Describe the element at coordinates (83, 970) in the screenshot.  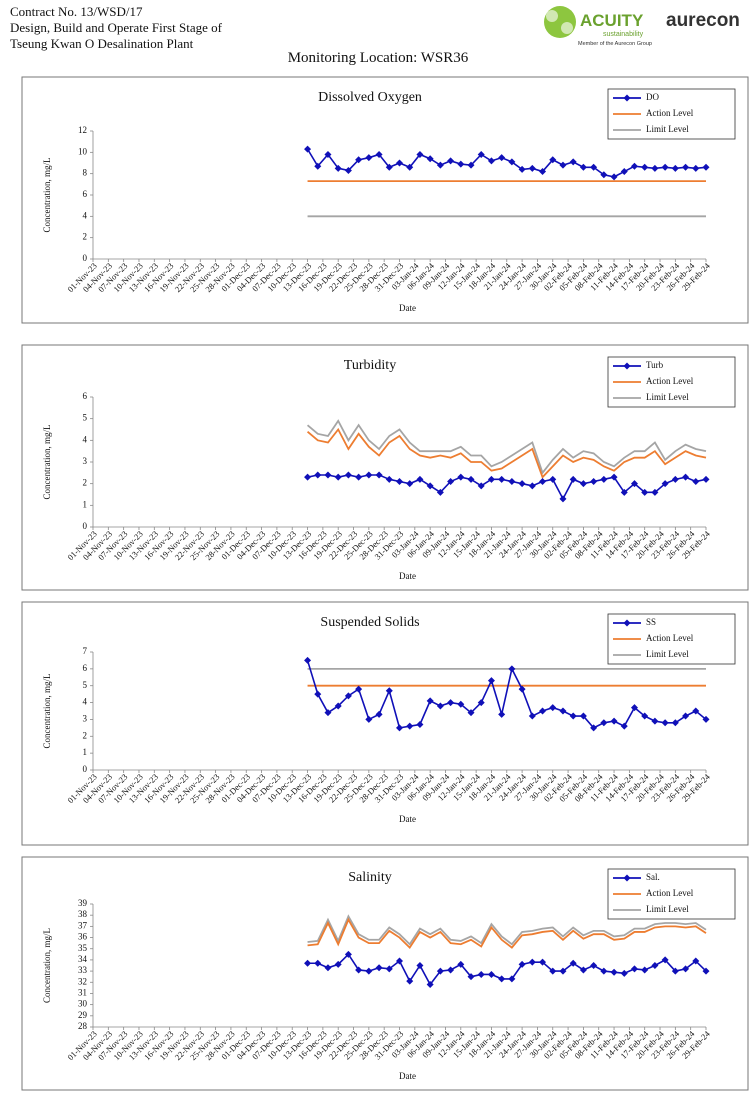
I see `y-tick-label: 33` at that location.